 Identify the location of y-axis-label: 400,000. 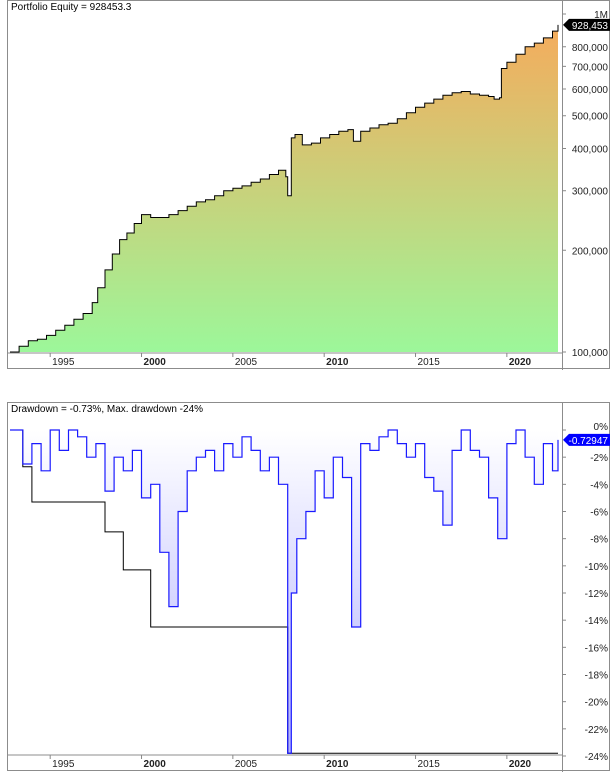
(590, 150).